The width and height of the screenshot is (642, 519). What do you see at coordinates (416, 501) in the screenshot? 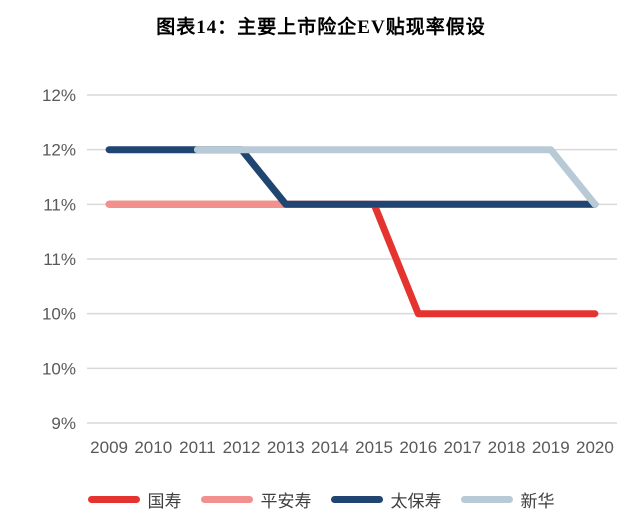
I see `legend-label-cpic-life: 太保寿` at bounding box center [416, 501].